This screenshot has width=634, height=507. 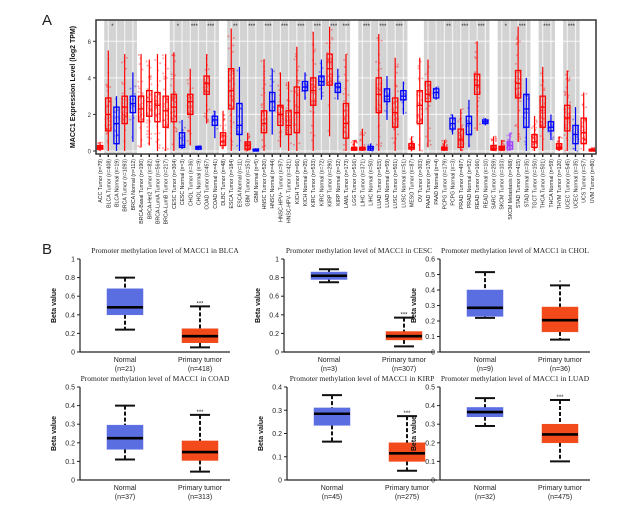 What do you see at coordinates (430, 322) in the screenshot?
I see `y-tick-label: 0.2` at bounding box center [430, 322].